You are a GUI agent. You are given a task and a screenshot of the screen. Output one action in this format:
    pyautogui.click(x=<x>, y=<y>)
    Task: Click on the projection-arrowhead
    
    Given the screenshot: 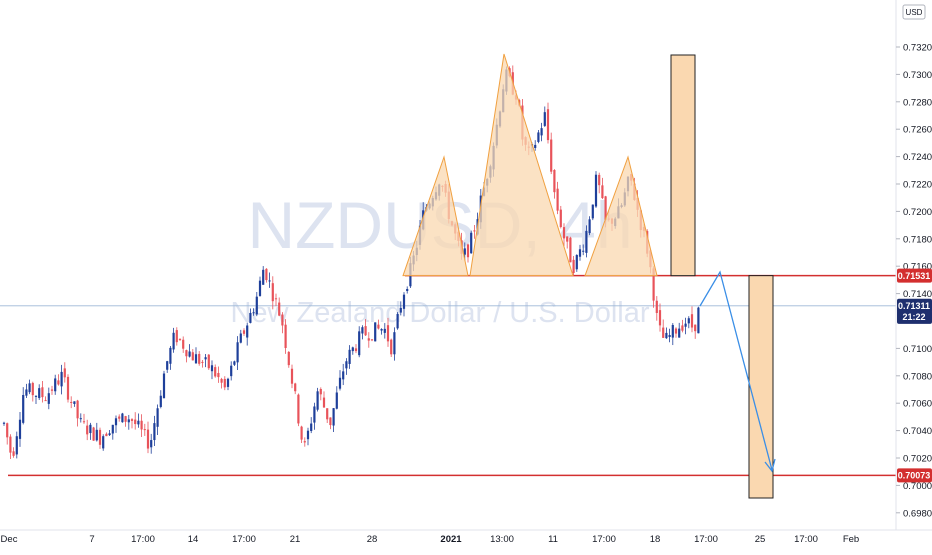 What is the action you would take?
    pyautogui.click(x=770, y=465)
    